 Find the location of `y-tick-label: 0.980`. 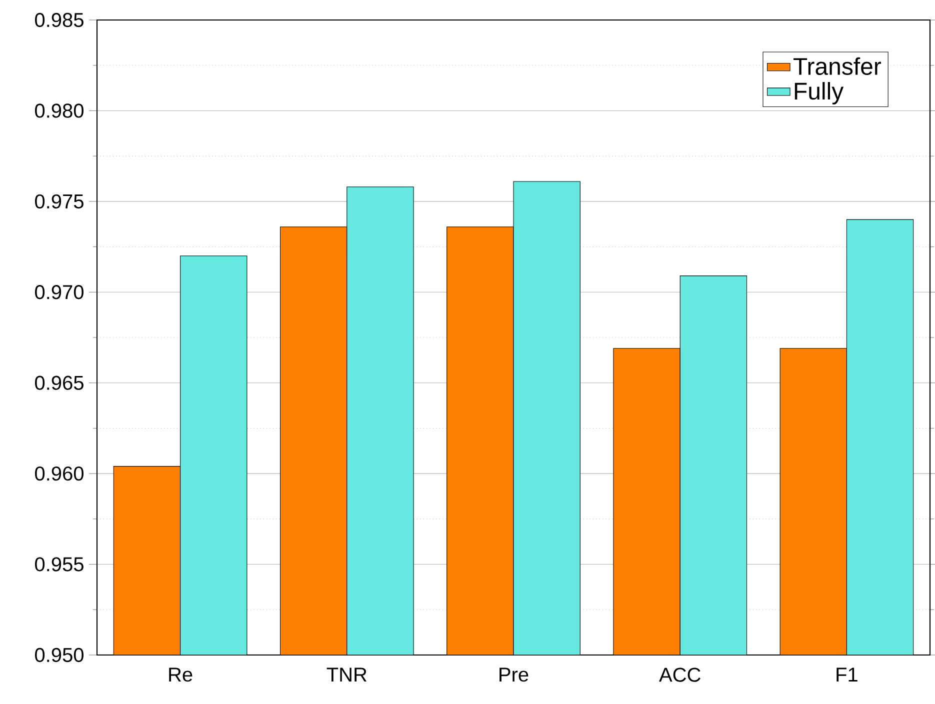

y-tick-label: 0.980 is located at coordinates (59, 111).